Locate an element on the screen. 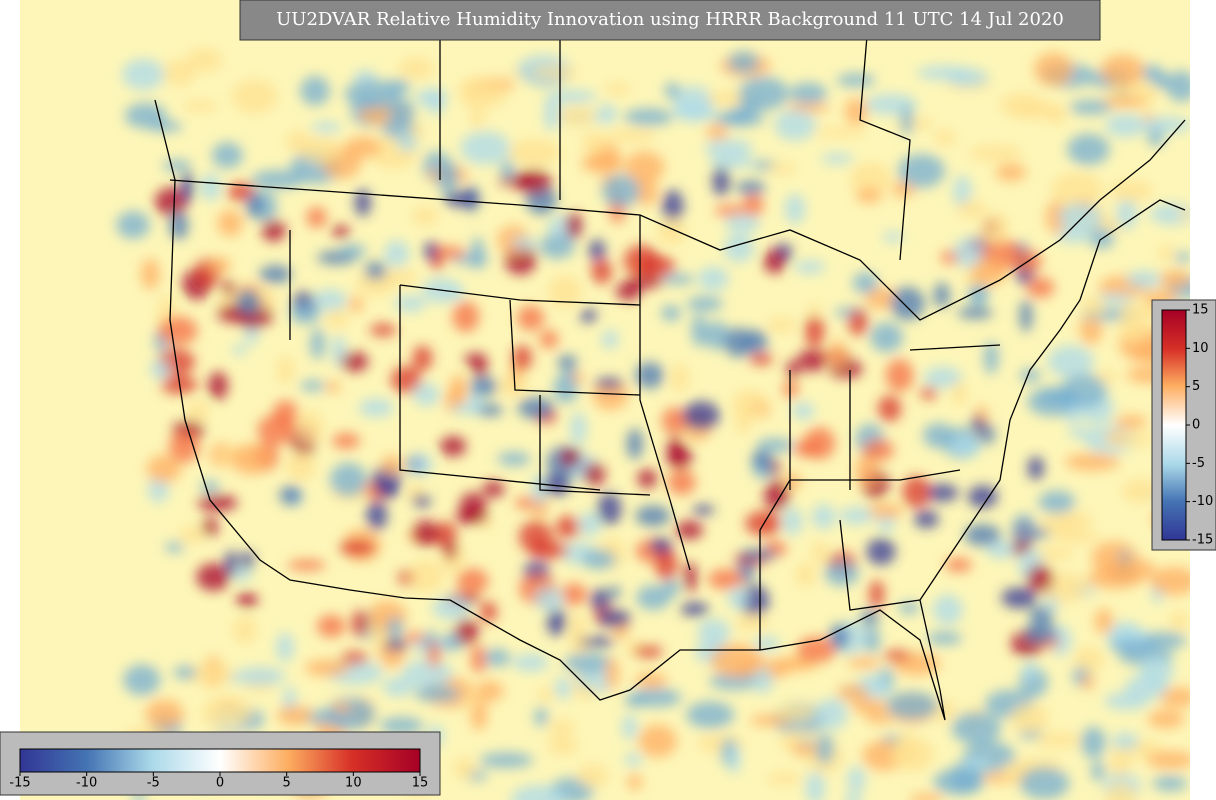 This screenshot has height=800, width=1216. tick-label: 0 is located at coordinates (220, 783).